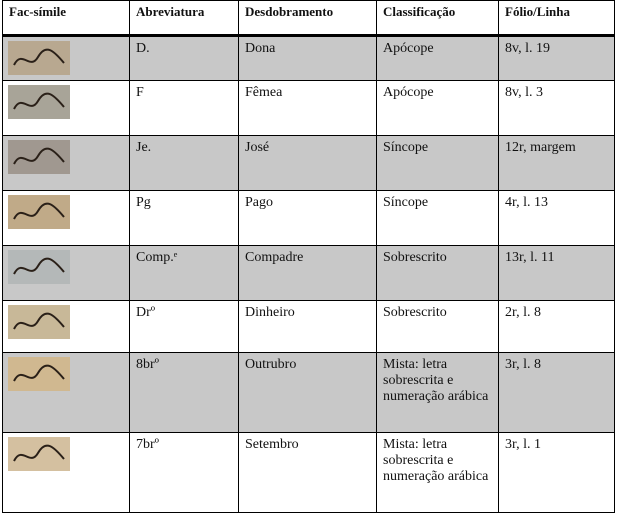 Image resolution: width=618 pixels, height=521 pixels. Describe the element at coordinates (184, 108) in the screenshot. I see `abbreviation-cell: F` at that location.